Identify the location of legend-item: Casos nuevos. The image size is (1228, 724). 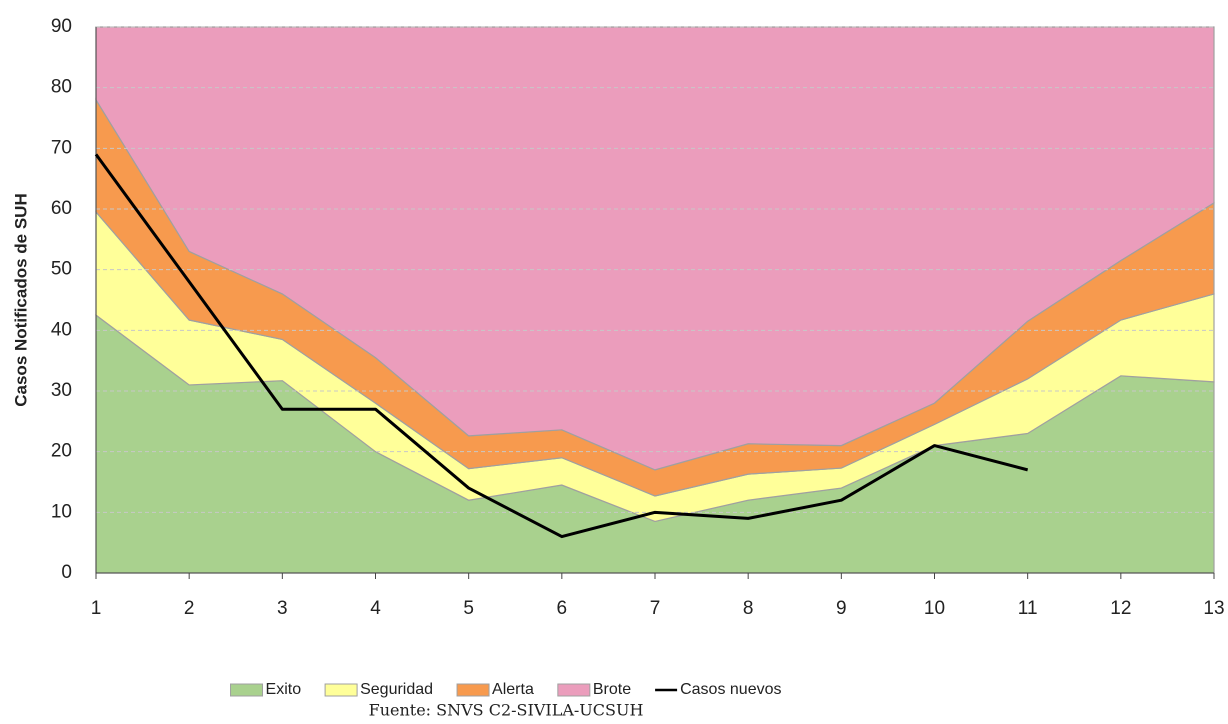
(718, 689).